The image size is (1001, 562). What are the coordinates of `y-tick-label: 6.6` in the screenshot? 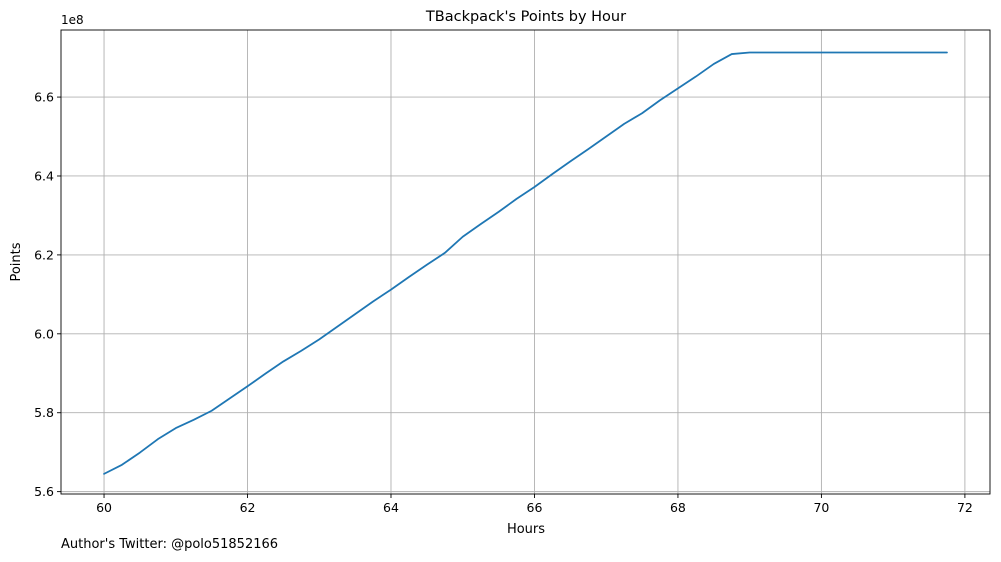 It's located at (44, 97).